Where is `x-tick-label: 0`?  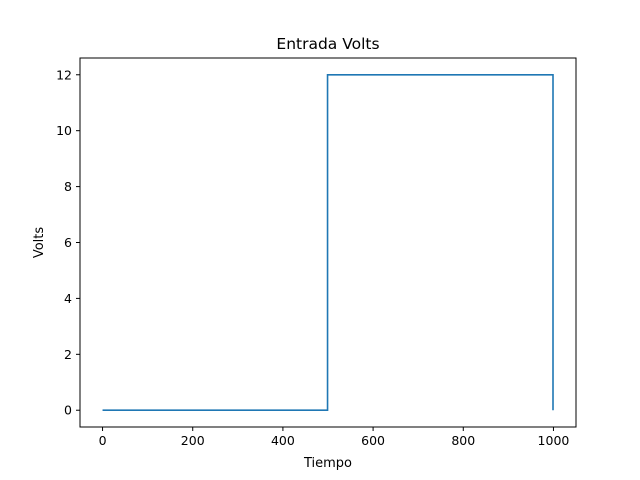 x-tick-label: 0 is located at coordinates (103, 440).